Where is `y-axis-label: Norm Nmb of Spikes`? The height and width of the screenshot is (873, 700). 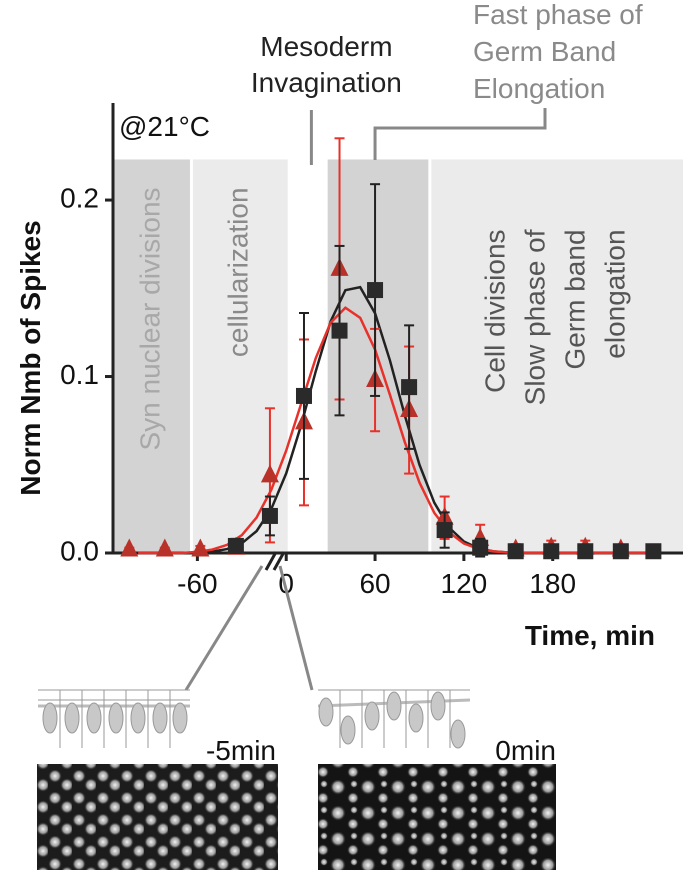 y-axis-label: Norm Nmb of Spikes is located at coordinates (30, 357).